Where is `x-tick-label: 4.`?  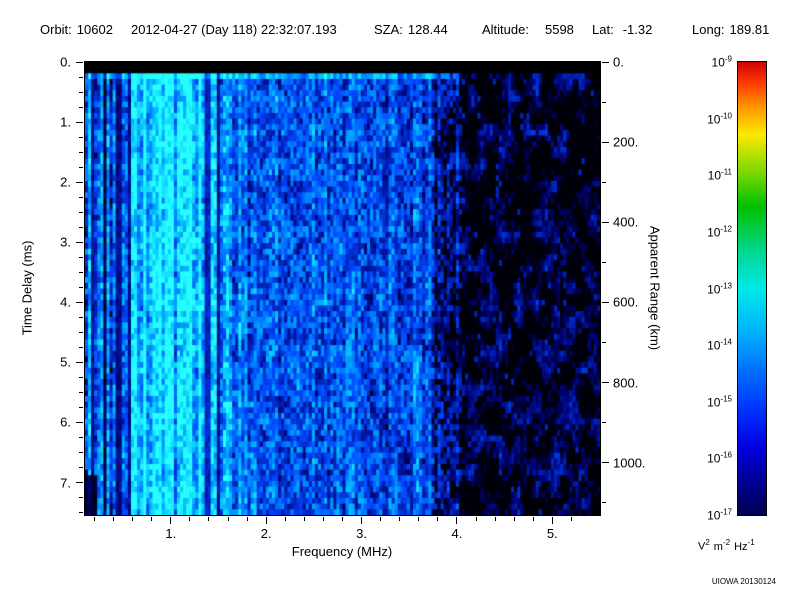
x-tick-label: 4. is located at coordinates (457, 533).